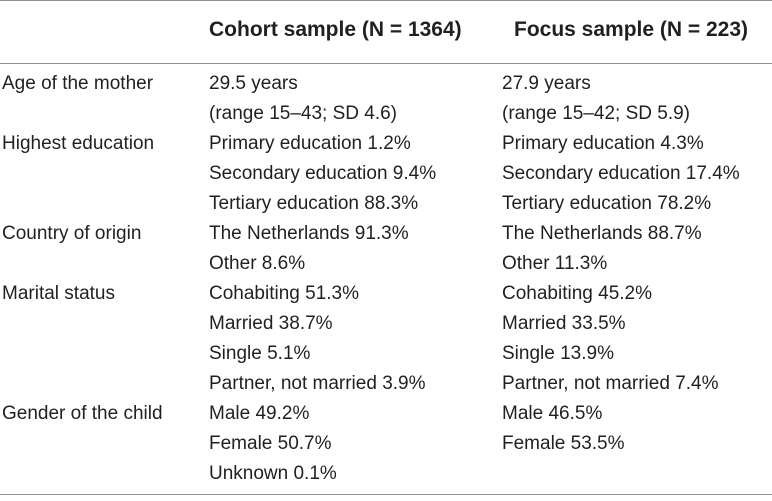 The image size is (772, 501). What do you see at coordinates (631, 29) in the screenshot?
I see `header-focus-sample: Focus sample (N = 223)` at bounding box center [631, 29].